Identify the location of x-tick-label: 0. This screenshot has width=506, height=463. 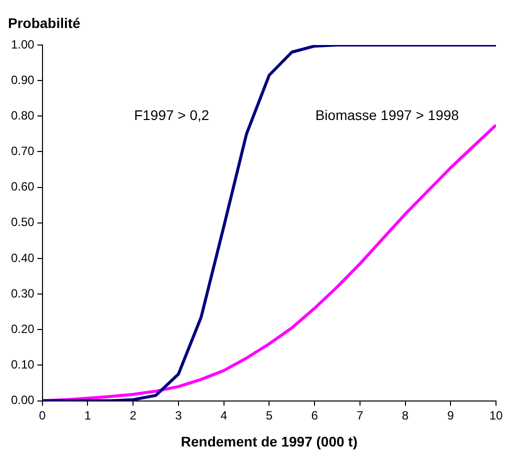
(42, 415).